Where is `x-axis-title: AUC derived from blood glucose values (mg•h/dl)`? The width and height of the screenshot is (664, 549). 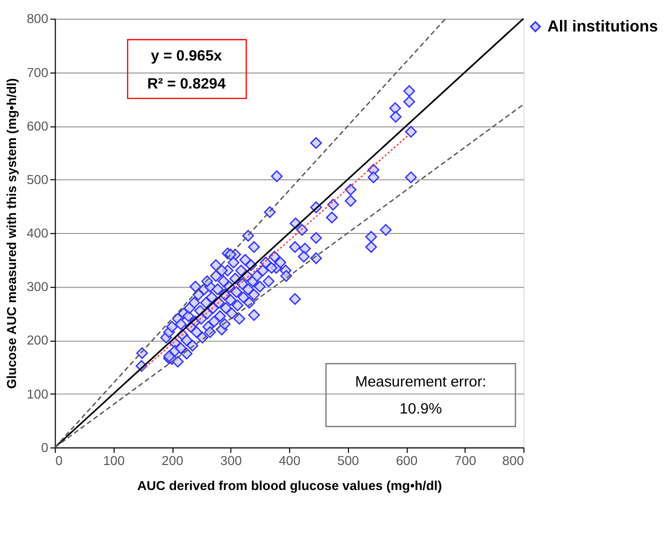 x-axis-title: AUC derived from blood glucose values (mg•h/dl) is located at coordinates (289, 485).